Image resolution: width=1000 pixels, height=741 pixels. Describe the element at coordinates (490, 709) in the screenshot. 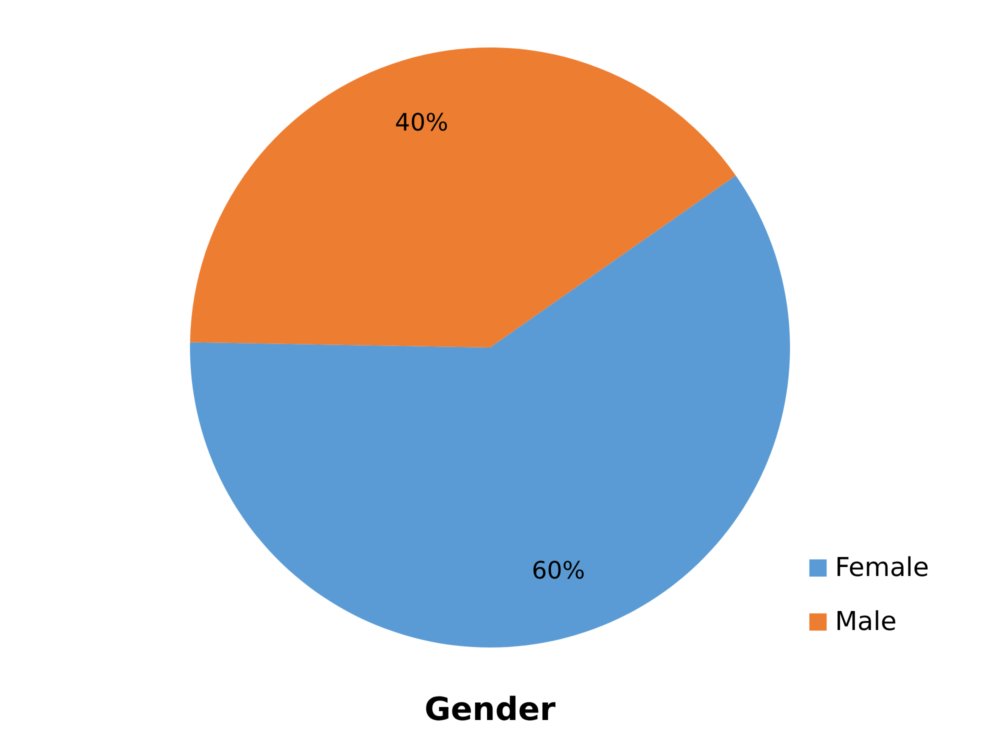

I see `text: Gender` at that location.